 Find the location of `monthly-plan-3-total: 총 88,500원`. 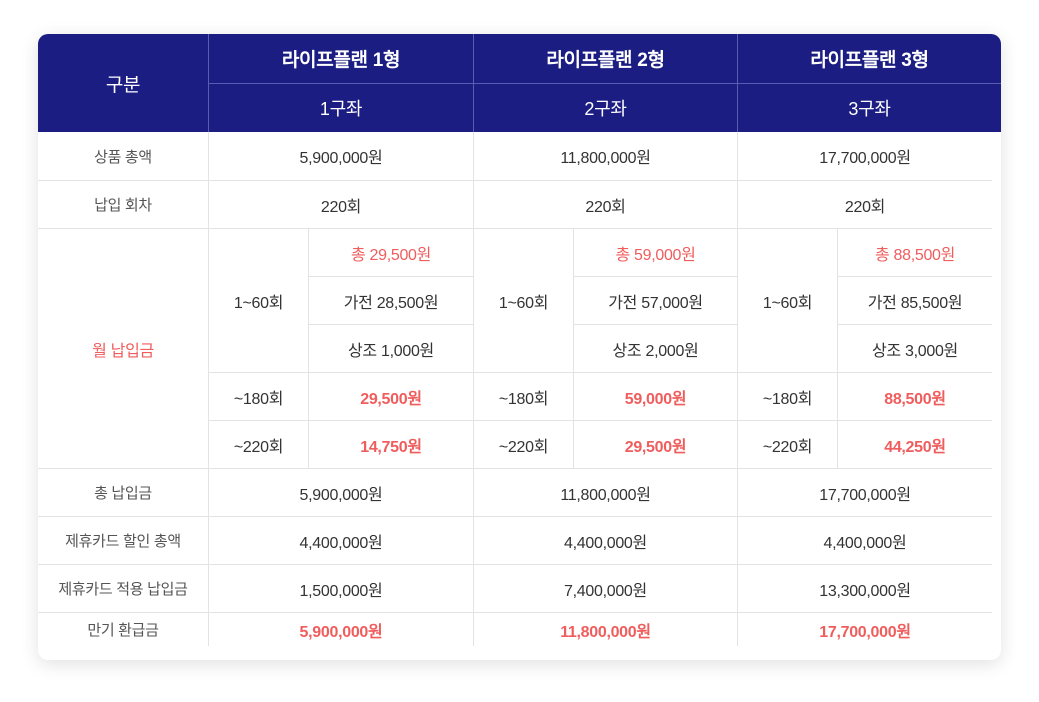

monthly-plan-3-total: 총 88,500원 is located at coordinates (914, 252).